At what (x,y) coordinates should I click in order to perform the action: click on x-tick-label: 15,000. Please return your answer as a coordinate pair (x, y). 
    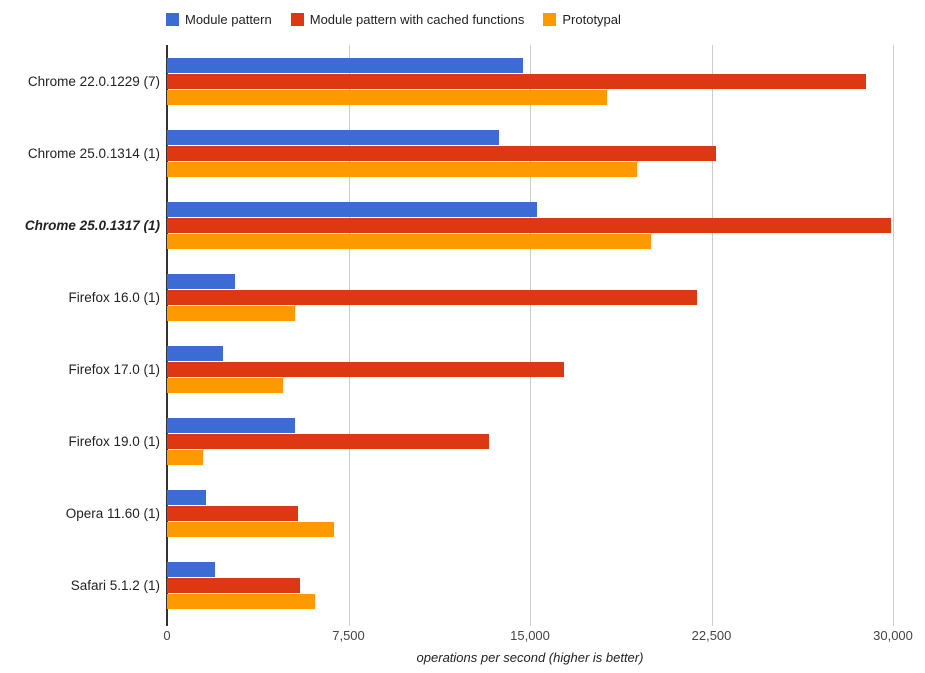
    Looking at the image, I should click on (530, 635).